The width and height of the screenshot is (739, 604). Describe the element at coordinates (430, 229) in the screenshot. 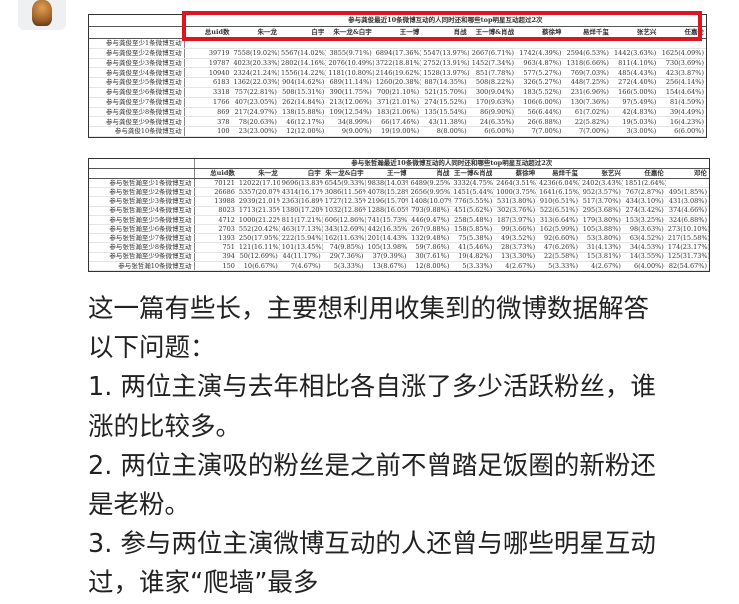

I see `table-cell: 267(9.88%)` at that location.